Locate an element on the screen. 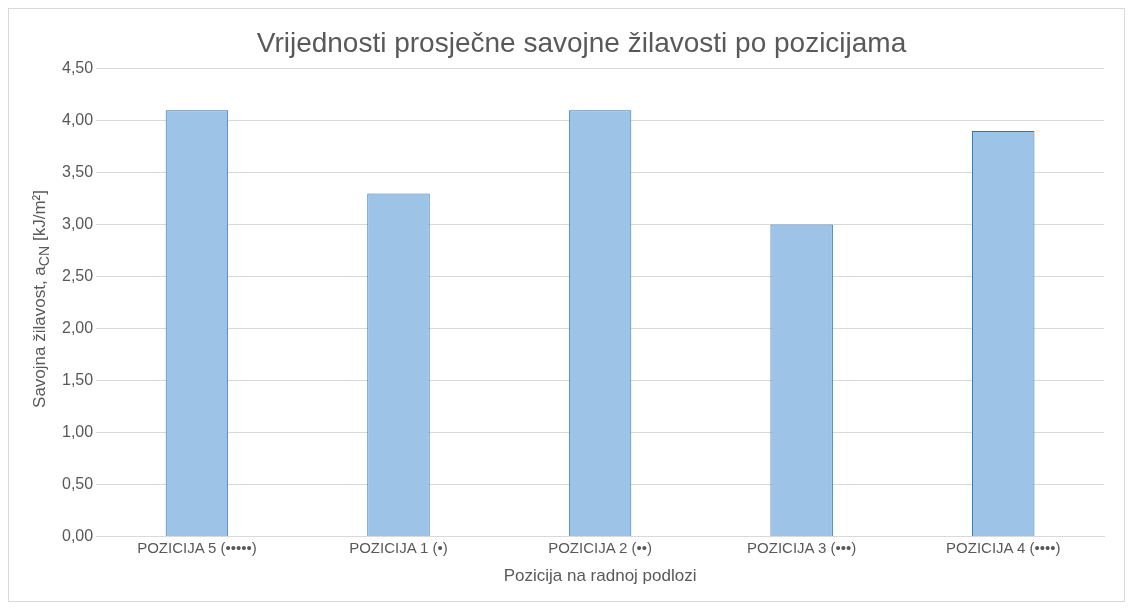 This screenshot has width=1133, height=610. x-tick-label: POZICIJA 1 (•) is located at coordinates (398, 547).